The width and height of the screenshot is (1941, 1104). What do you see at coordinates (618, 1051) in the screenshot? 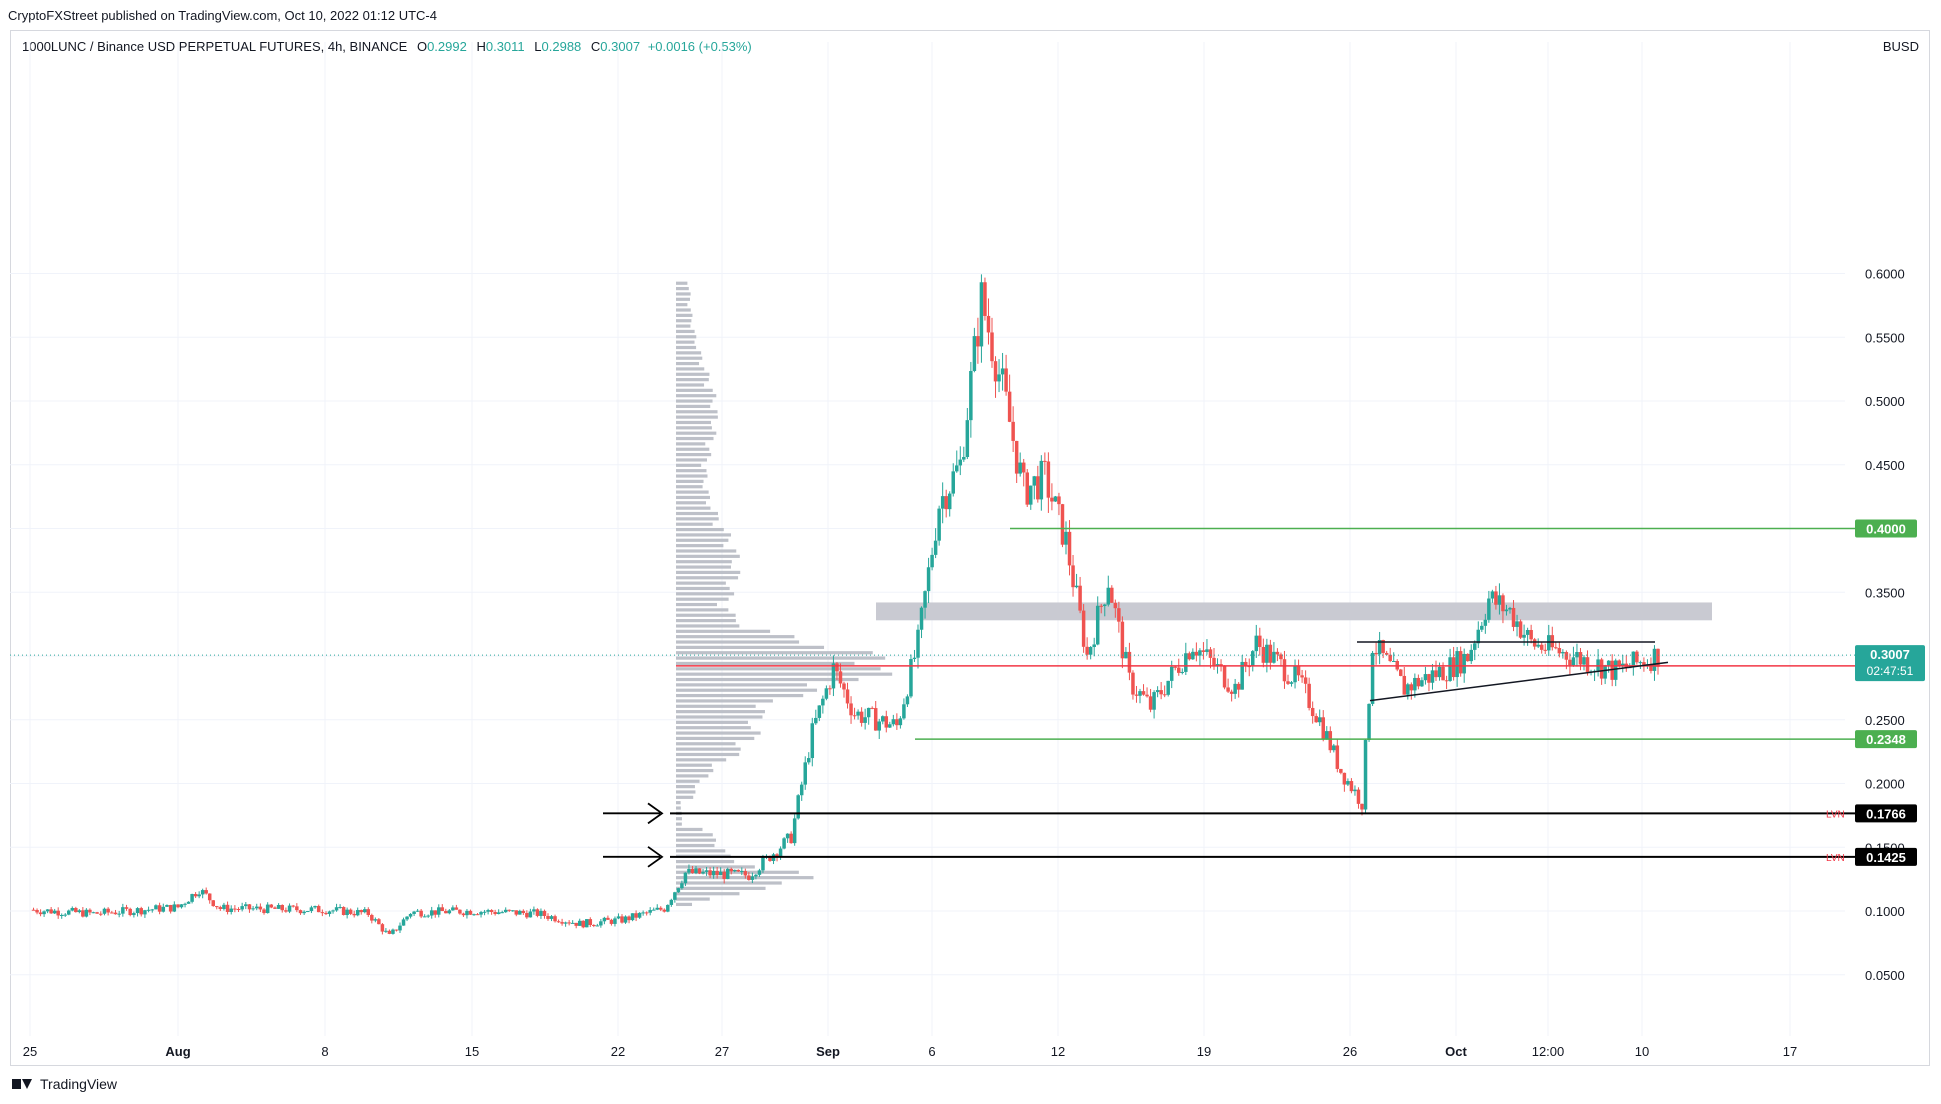
I see `x-tick-label: 22` at bounding box center [618, 1051].